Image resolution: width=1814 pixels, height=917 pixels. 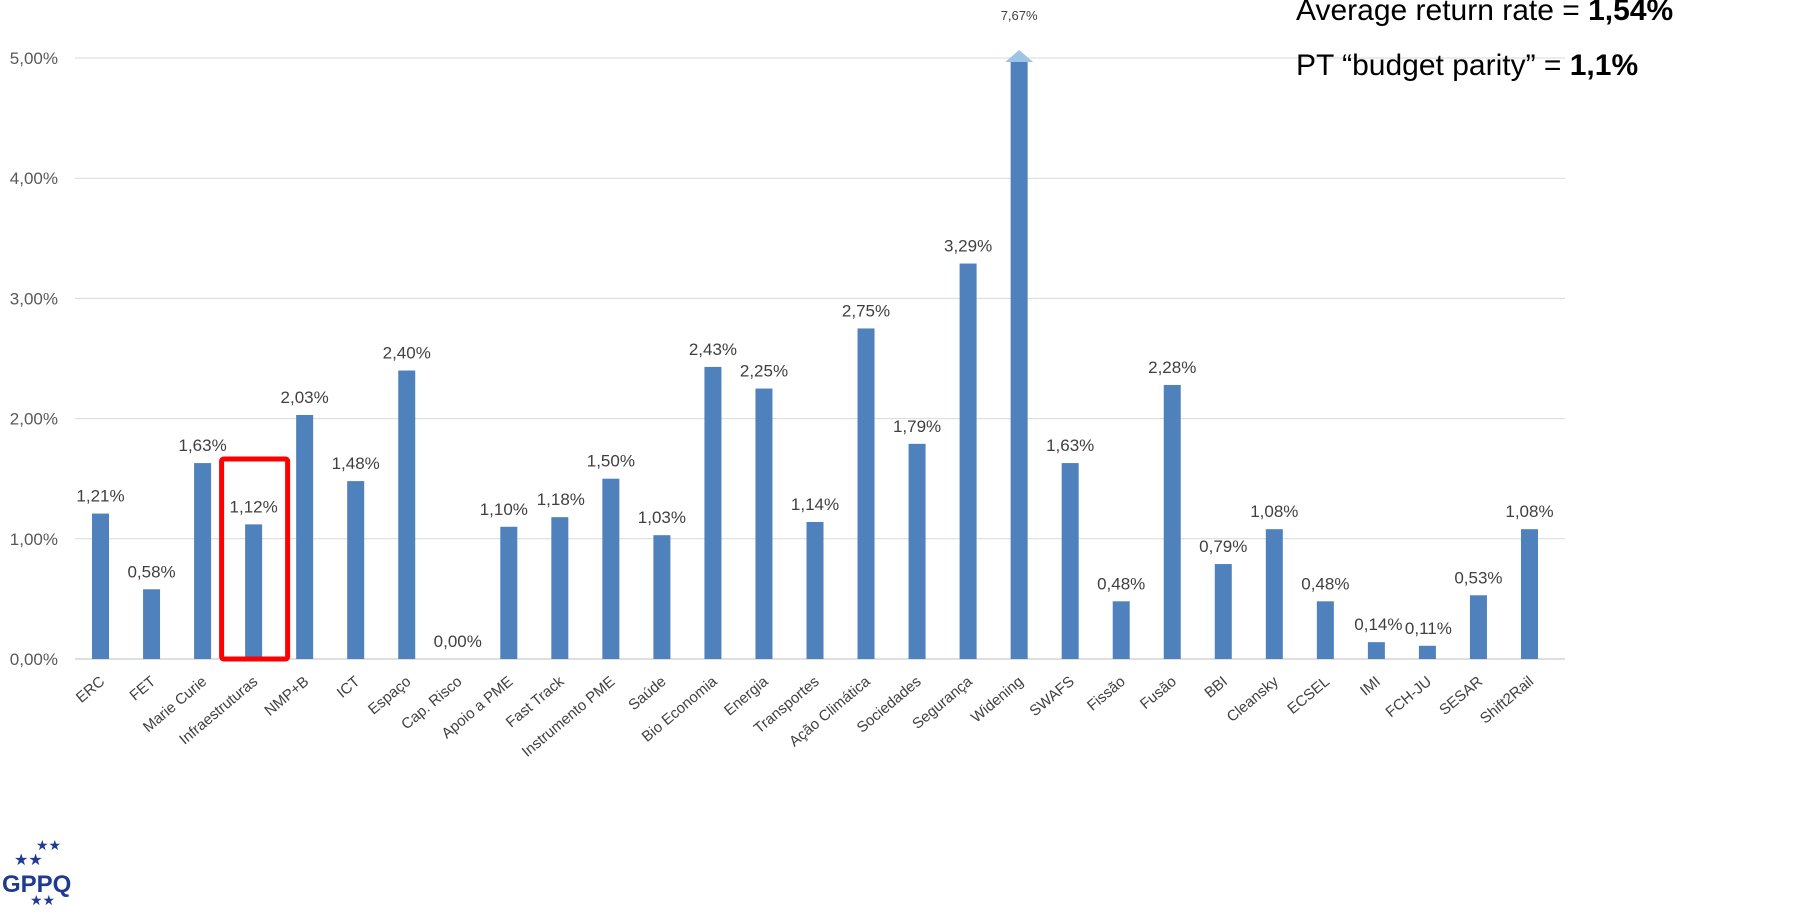 What do you see at coordinates (968, 246) in the screenshot?
I see `data-label: 3,29%` at bounding box center [968, 246].